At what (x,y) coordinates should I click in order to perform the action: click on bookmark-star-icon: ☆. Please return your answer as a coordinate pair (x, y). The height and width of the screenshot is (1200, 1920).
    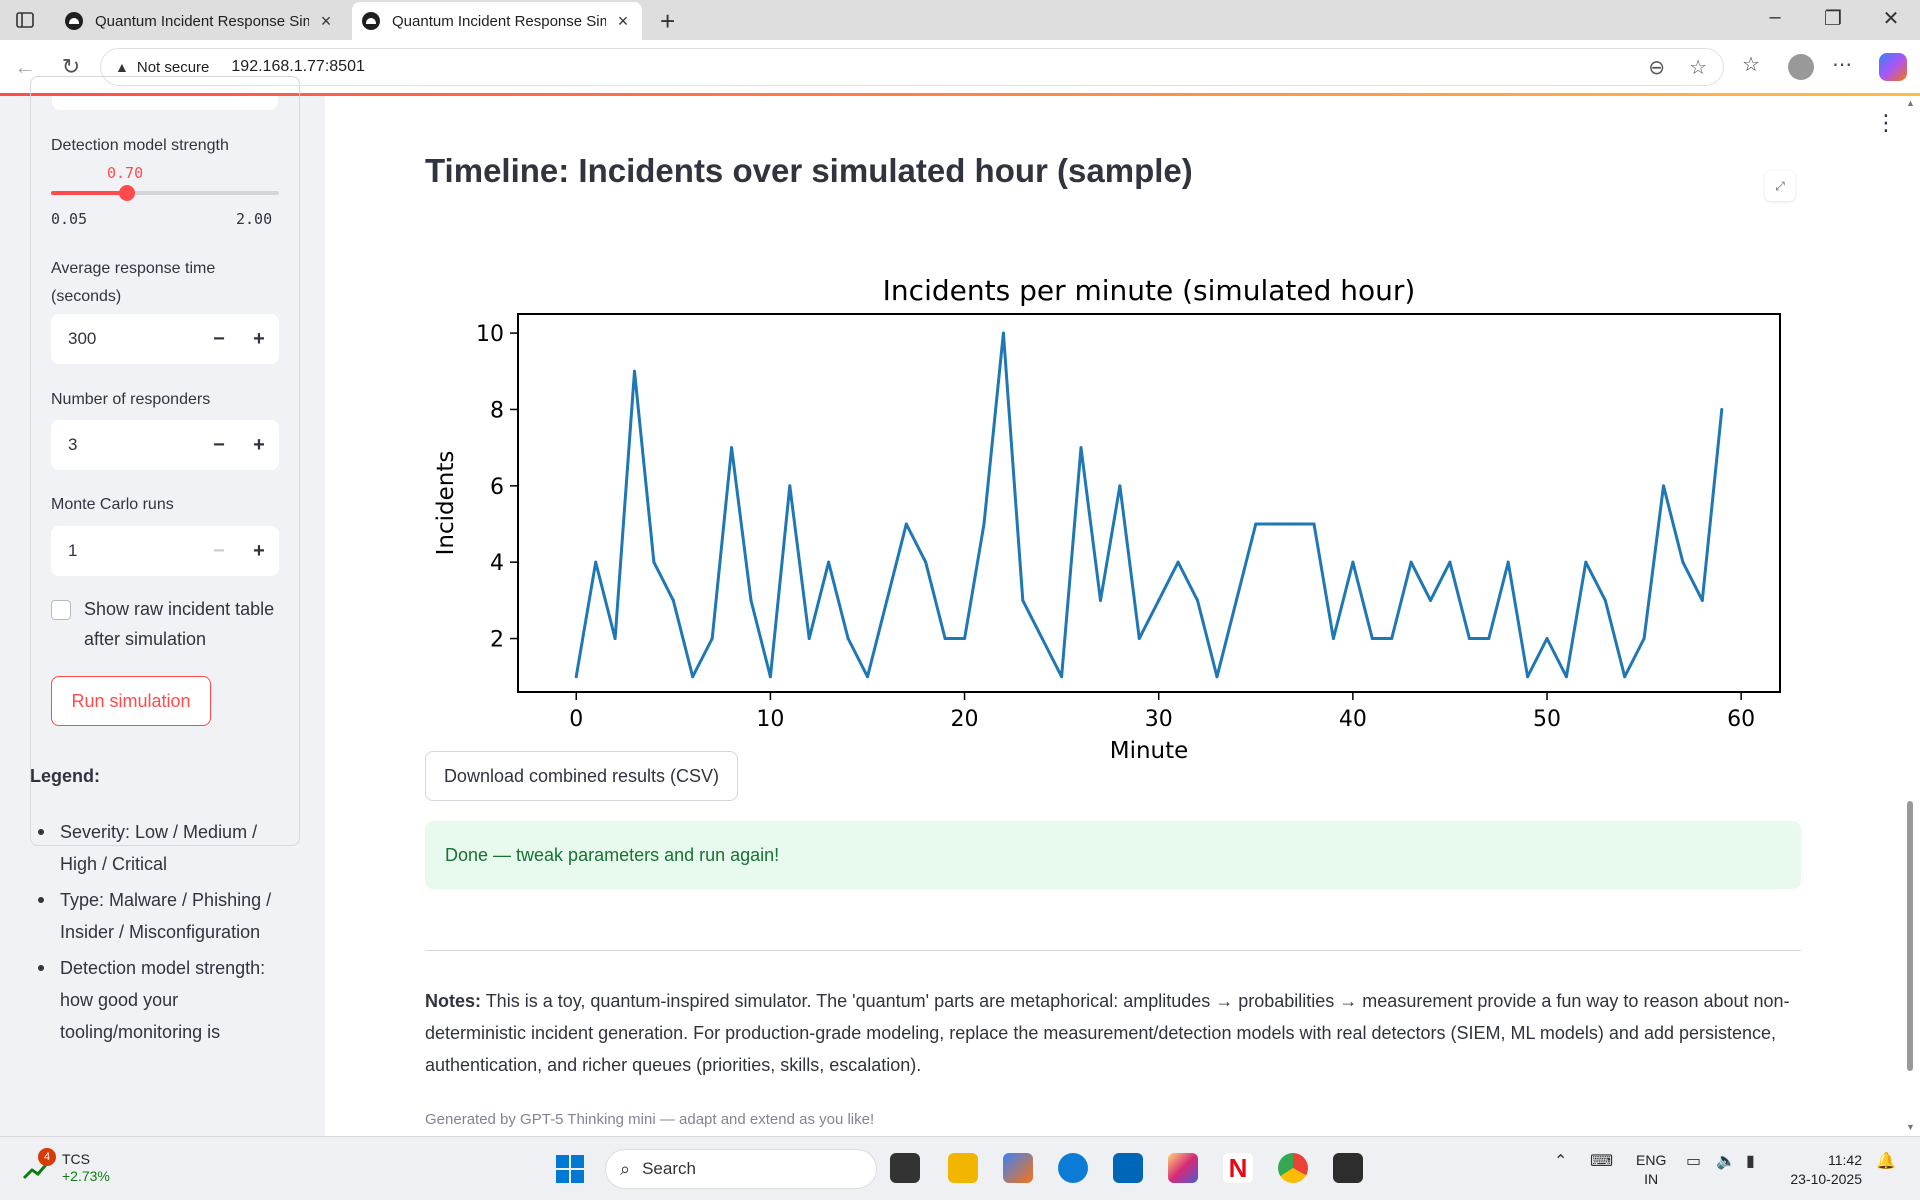
    Looking at the image, I should click on (1698, 68).